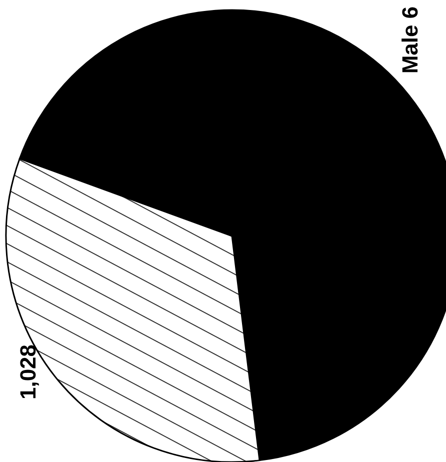 The image size is (446, 462). I want to click on slice-label: 1,028, so click(28, 372).